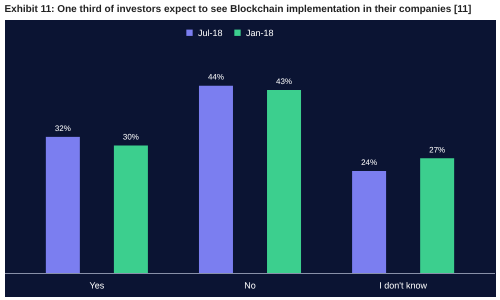 The height and width of the screenshot is (300, 500). What do you see at coordinates (97, 285) in the screenshot?
I see `x-tick-label: Yes` at bounding box center [97, 285].